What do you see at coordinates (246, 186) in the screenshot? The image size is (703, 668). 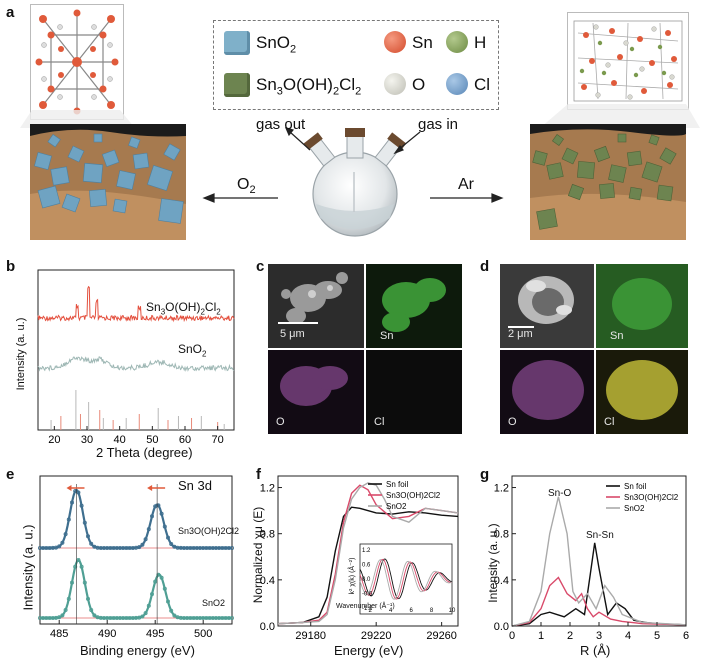 I see `o2-label: O2` at bounding box center [246, 186].